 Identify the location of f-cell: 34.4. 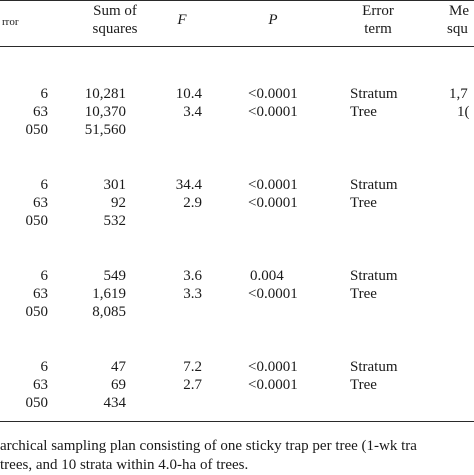
(188, 185).